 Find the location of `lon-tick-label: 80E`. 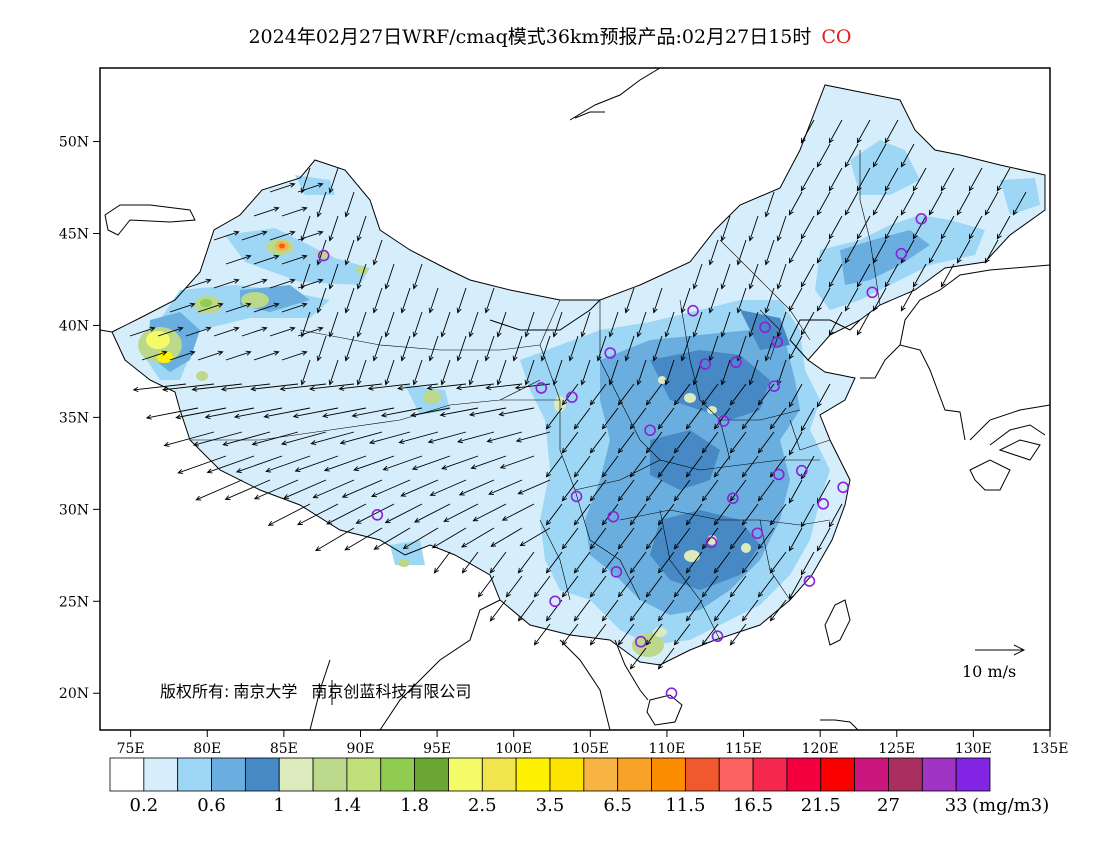

lon-tick-label: 80E is located at coordinates (207, 749).